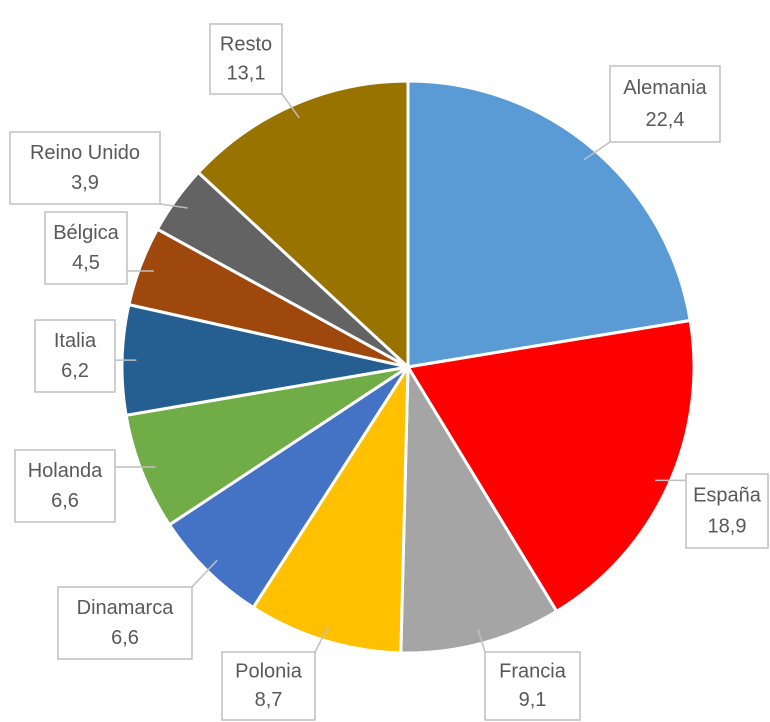 The width and height of the screenshot is (770, 722). Describe the element at coordinates (665, 88) in the screenshot. I see `slice-label: Alemania` at that location.